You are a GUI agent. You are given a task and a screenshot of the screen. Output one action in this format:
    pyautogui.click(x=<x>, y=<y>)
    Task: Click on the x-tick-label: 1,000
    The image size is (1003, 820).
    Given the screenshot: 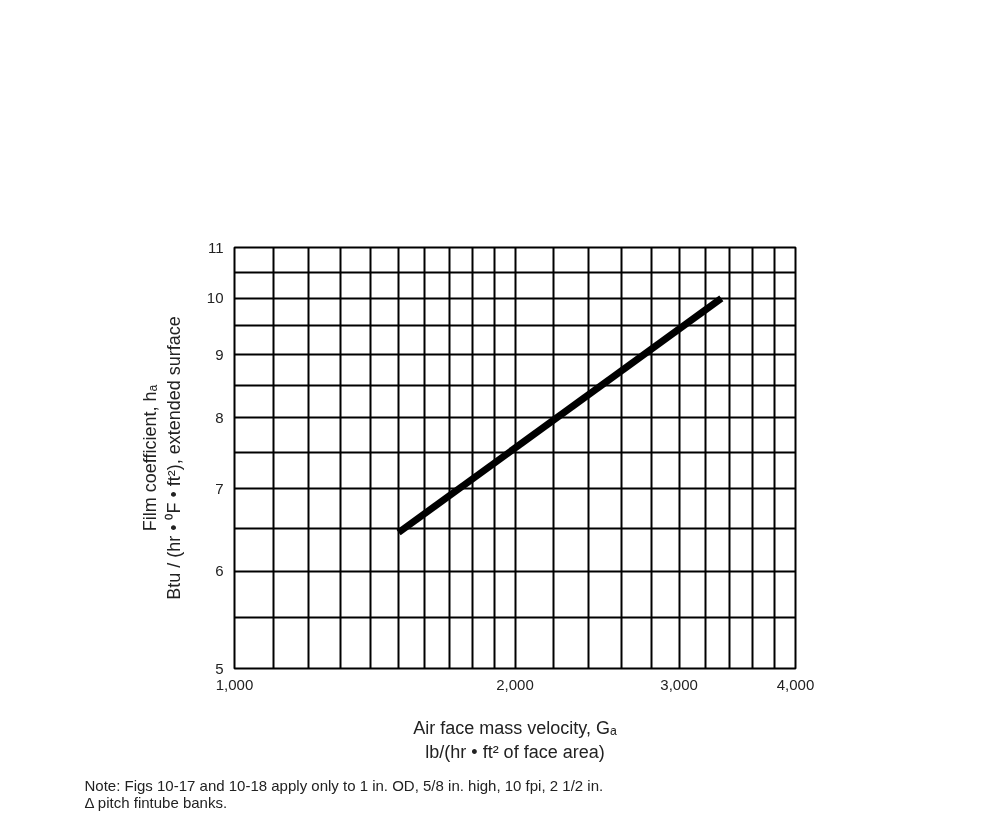 What is the action you would take?
    pyautogui.click(x=234, y=684)
    